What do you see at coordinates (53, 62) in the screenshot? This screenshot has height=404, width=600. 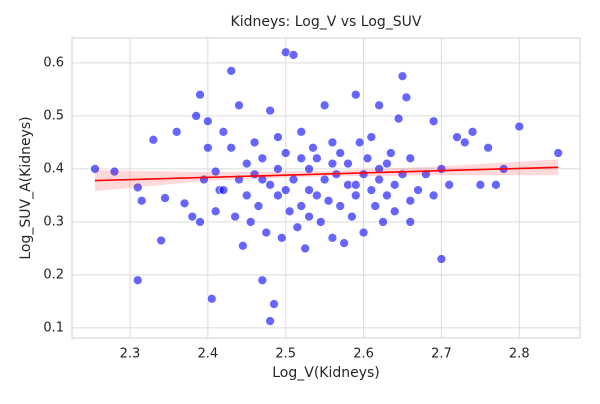 I see `y-tick-label: 0.6` at bounding box center [53, 62].